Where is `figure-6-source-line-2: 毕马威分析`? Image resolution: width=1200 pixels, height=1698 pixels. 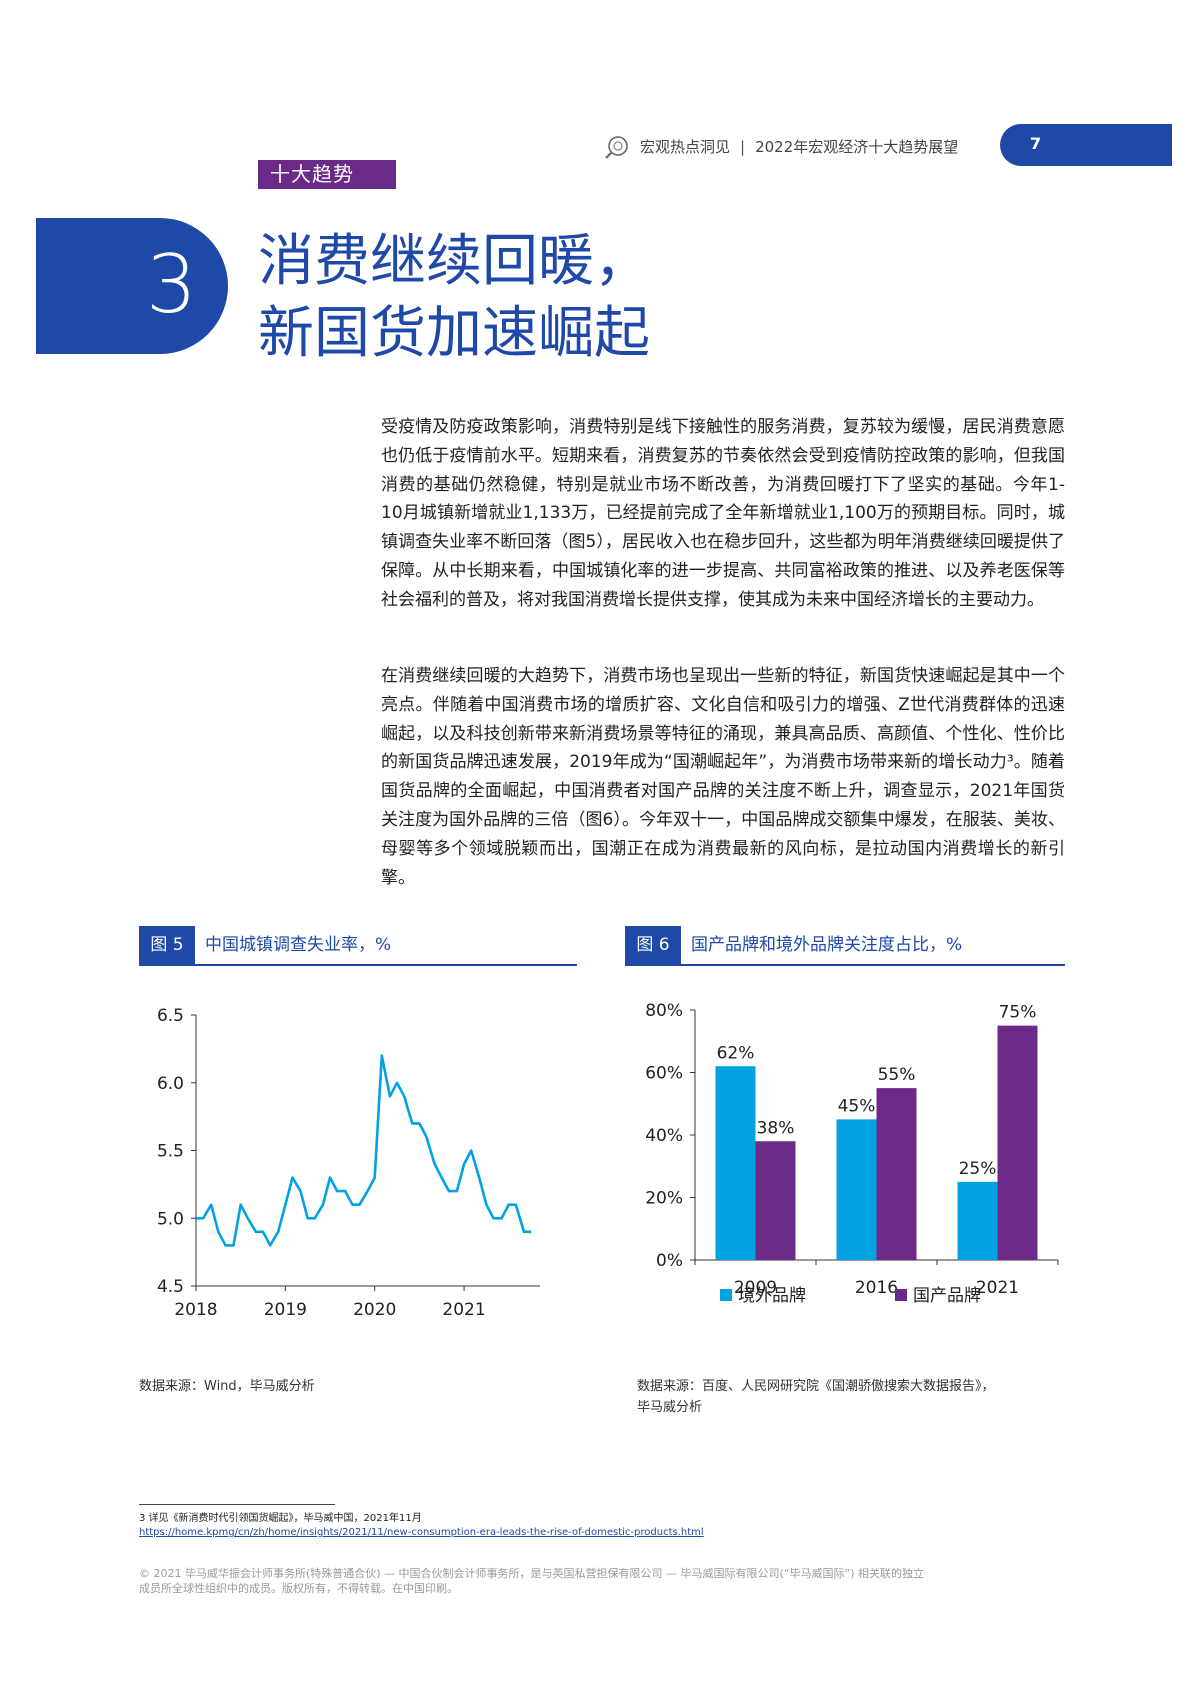
figure-6-source-line-2: 毕马威分析 is located at coordinates (670, 1407).